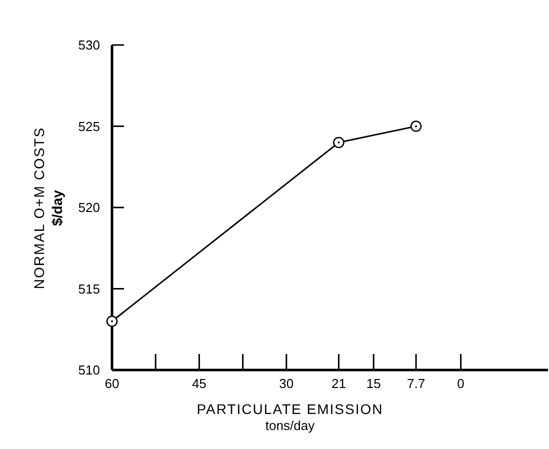  What do you see at coordinates (89, 288) in the screenshot?
I see `y-tick-label: 515` at bounding box center [89, 288].